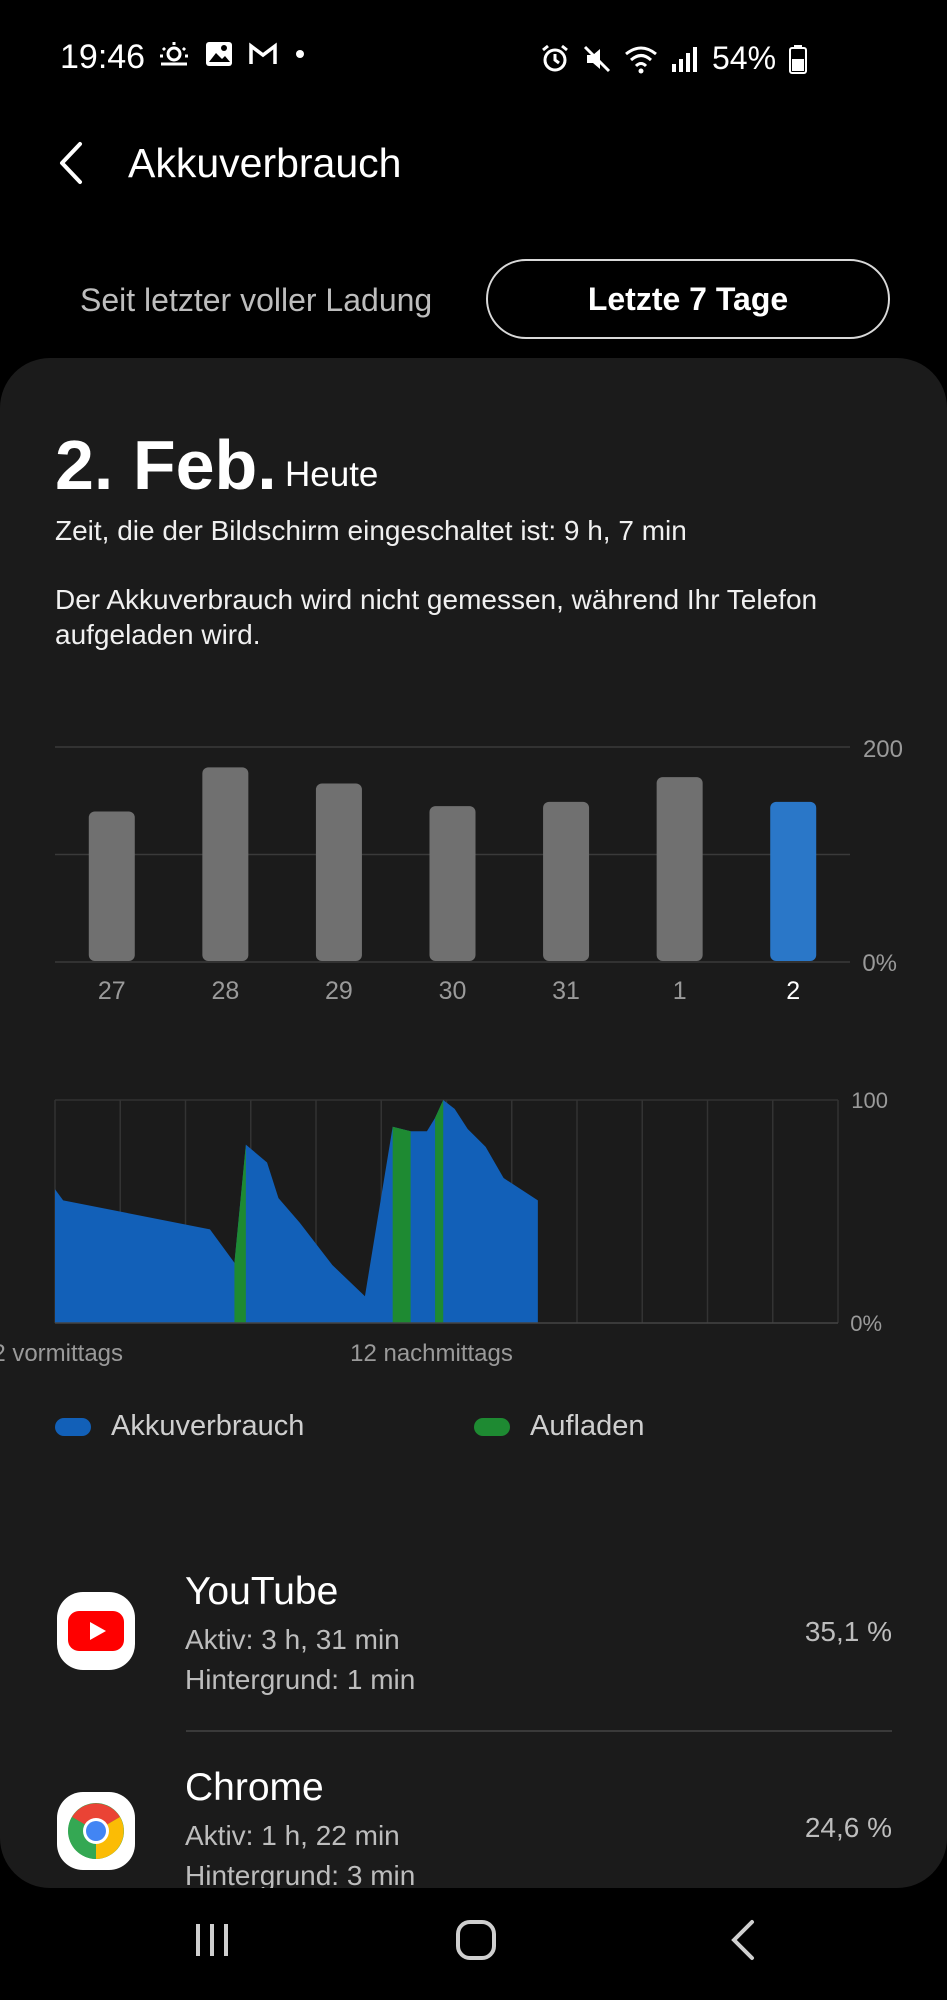 This screenshot has width=947, height=2000. What do you see at coordinates (587, 1426) in the screenshot?
I see `legend-charging-label: Aufladen` at bounding box center [587, 1426].